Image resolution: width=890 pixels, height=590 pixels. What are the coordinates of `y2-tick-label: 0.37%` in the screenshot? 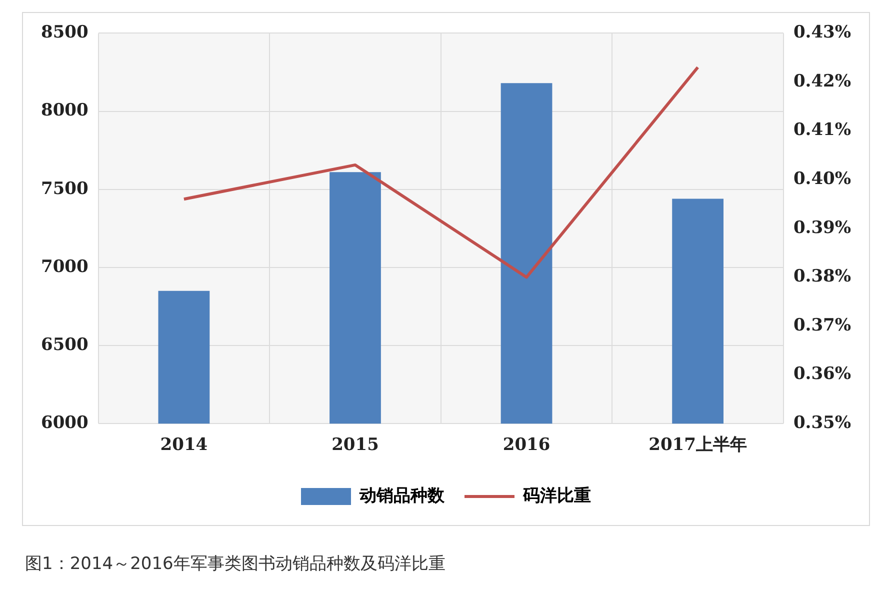 It's located at (822, 325).